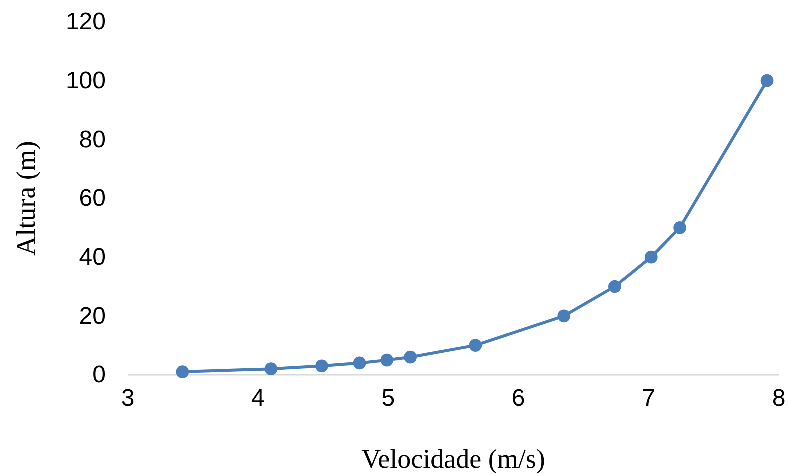 The width and height of the screenshot is (790, 475). I want to click on y-tick-label: 0, so click(99, 375).